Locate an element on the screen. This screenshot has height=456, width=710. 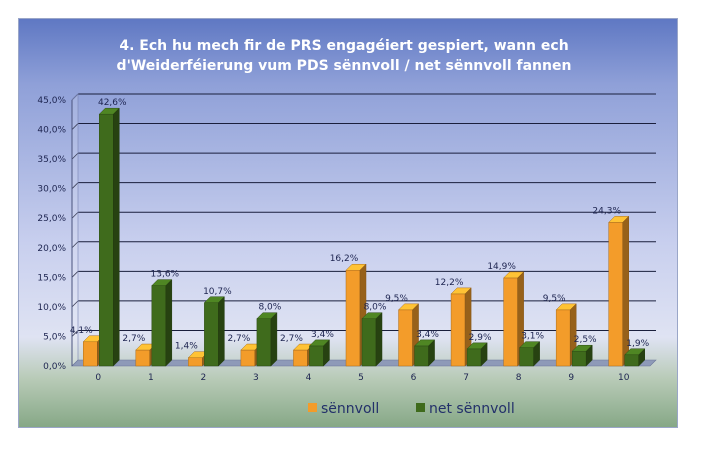
data-label: 3,1% is located at coordinates (532, 337).